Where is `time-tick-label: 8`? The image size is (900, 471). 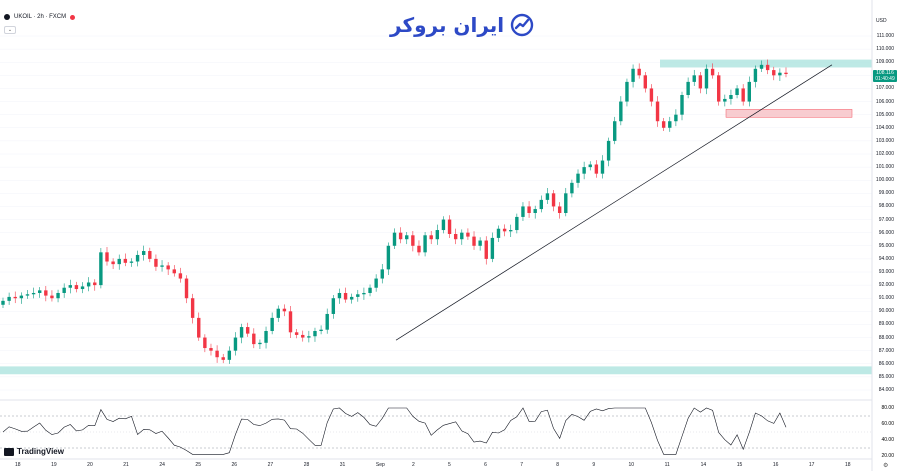
time-tick-label: 8 is located at coordinates (558, 465).